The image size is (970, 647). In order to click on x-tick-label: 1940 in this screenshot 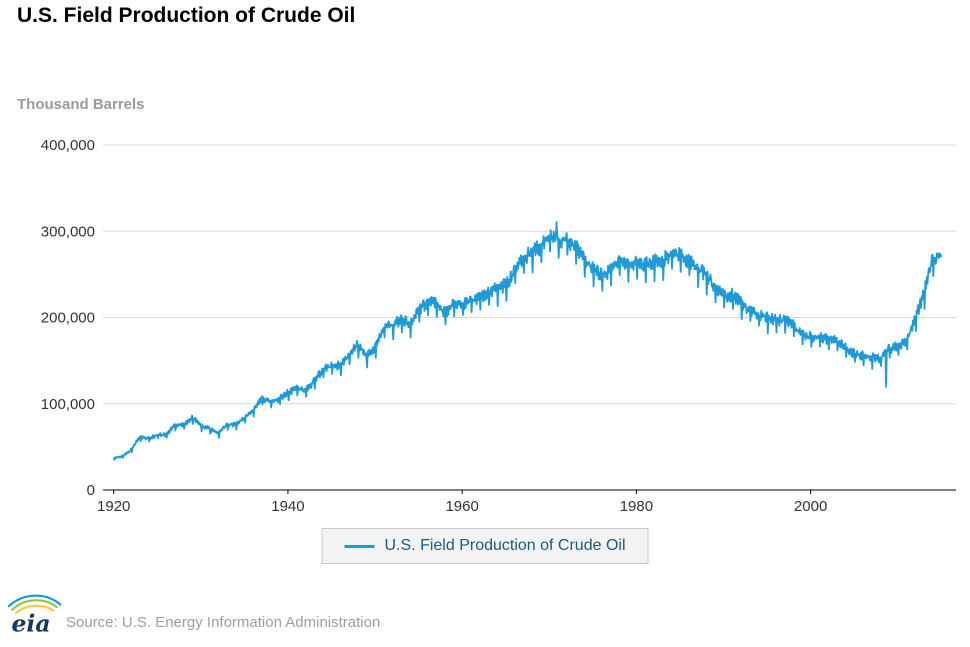, I will do `click(287, 506)`.